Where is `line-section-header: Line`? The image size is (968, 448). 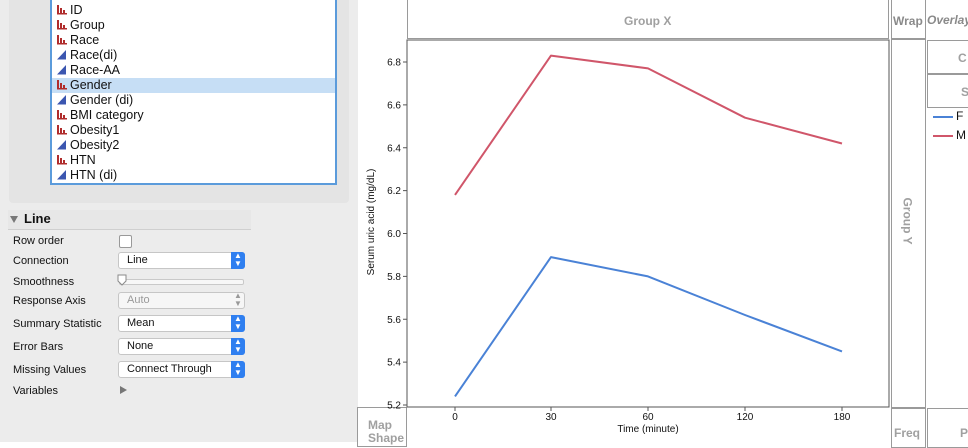
line-section-header: Line is located at coordinates (129, 220).